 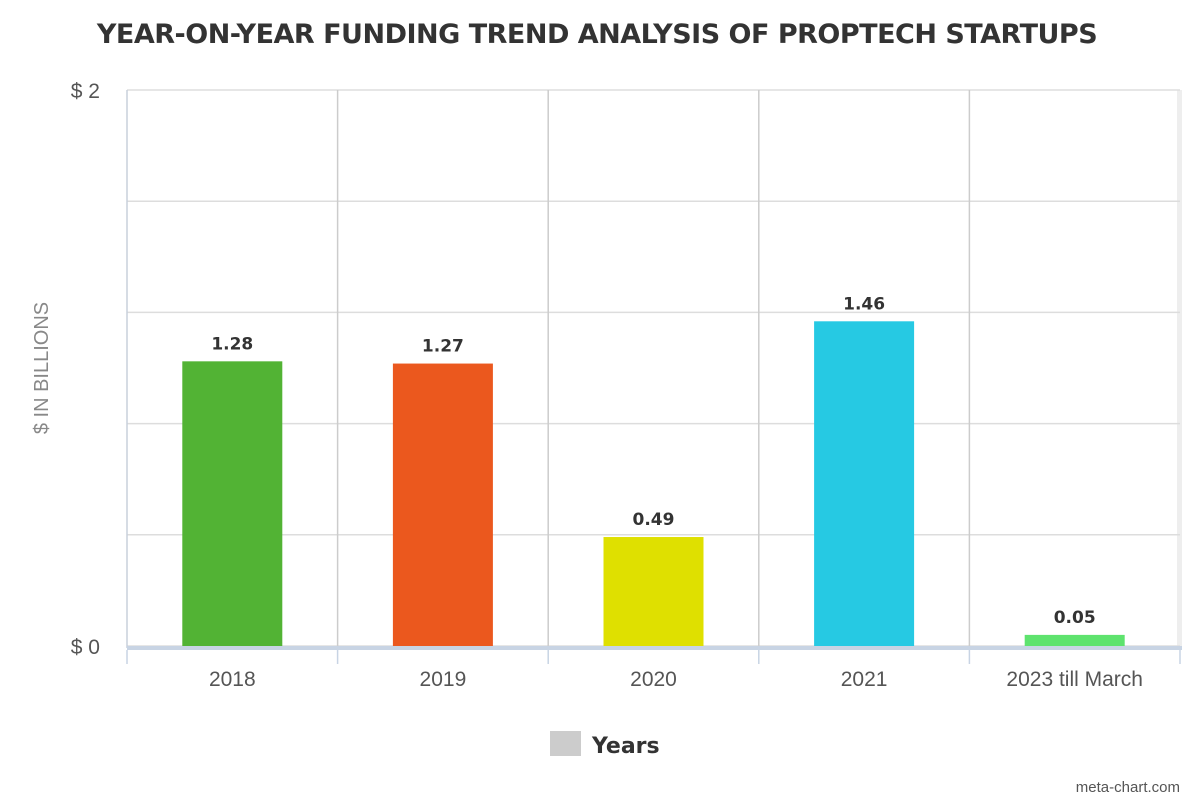 What do you see at coordinates (85, 369) in the screenshot?
I see `y-tick-labels: $ 0 $ 2` at bounding box center [85, 369].